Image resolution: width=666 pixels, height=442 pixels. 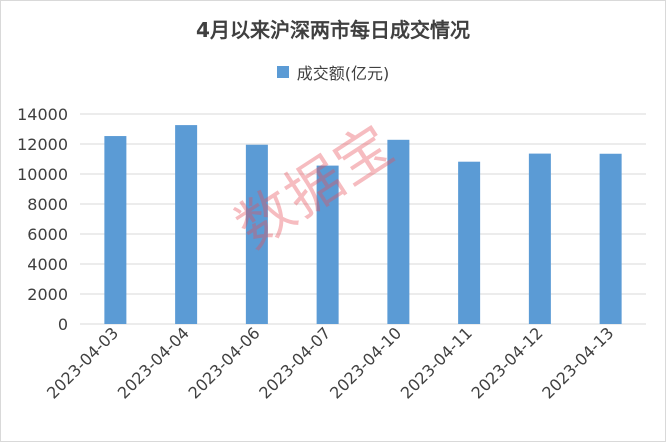 What do you see at coordinates (82, 362) in the screenshot?
I see `x-tick-label: 2023-04-03` at bounding box center [82, 362].